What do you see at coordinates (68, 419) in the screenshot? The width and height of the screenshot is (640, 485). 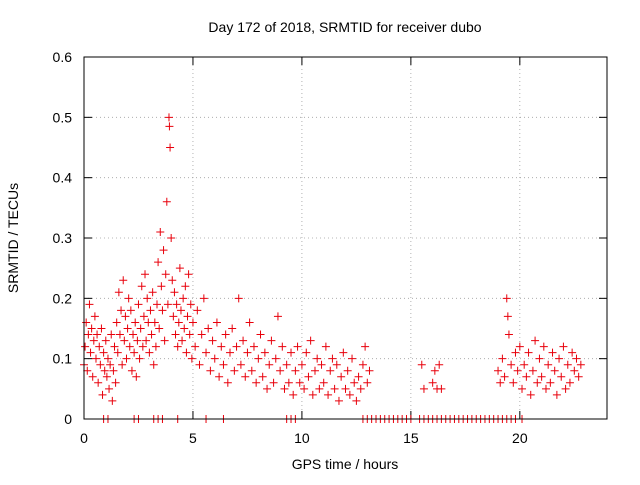 I see `y-tick-label: 0` at bounding box center [68, 419].